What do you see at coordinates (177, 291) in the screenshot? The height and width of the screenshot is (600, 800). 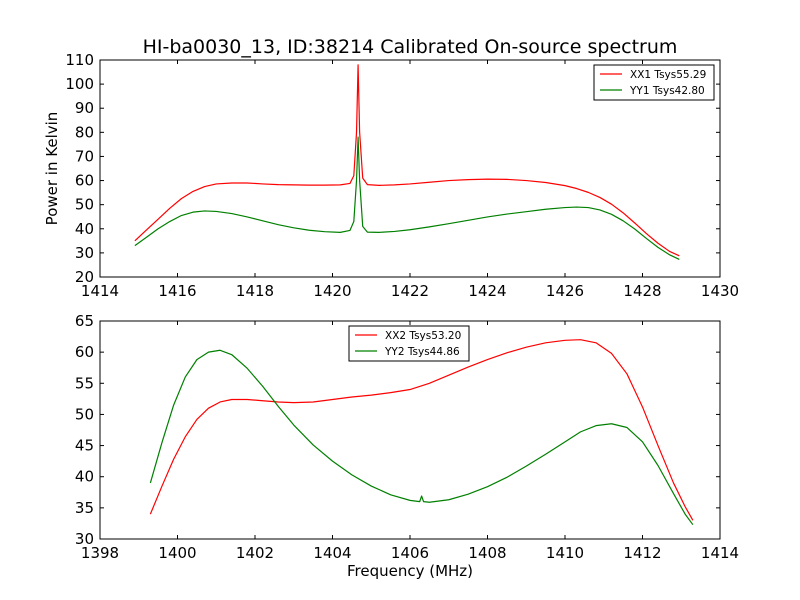 I see `x-tick-label: 1416` at bounding box center [177, 291].